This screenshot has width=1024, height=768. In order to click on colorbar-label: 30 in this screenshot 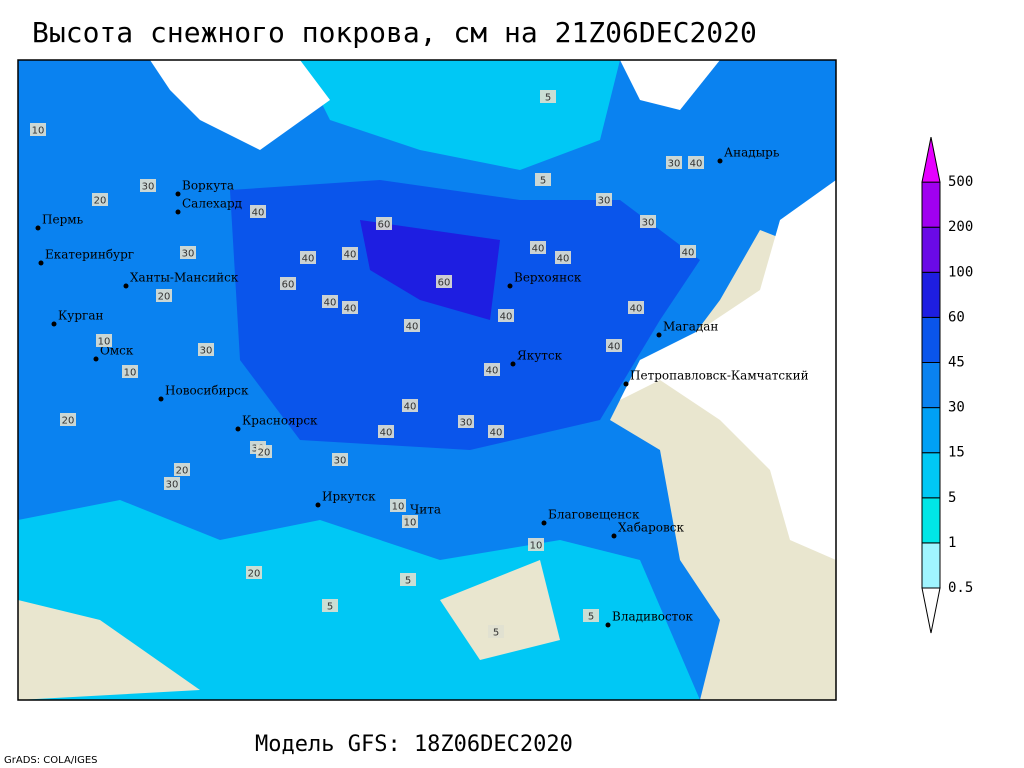, I will do `click(956, 408)`.